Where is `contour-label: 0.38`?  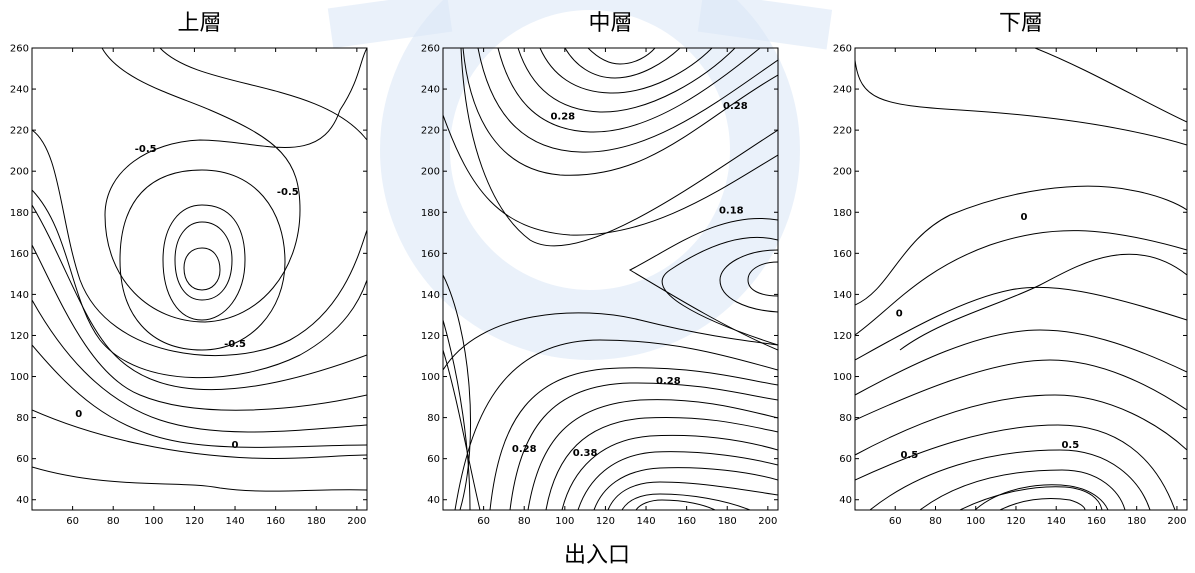
contour-label: 0.38 is located at coordinates (585, 453).